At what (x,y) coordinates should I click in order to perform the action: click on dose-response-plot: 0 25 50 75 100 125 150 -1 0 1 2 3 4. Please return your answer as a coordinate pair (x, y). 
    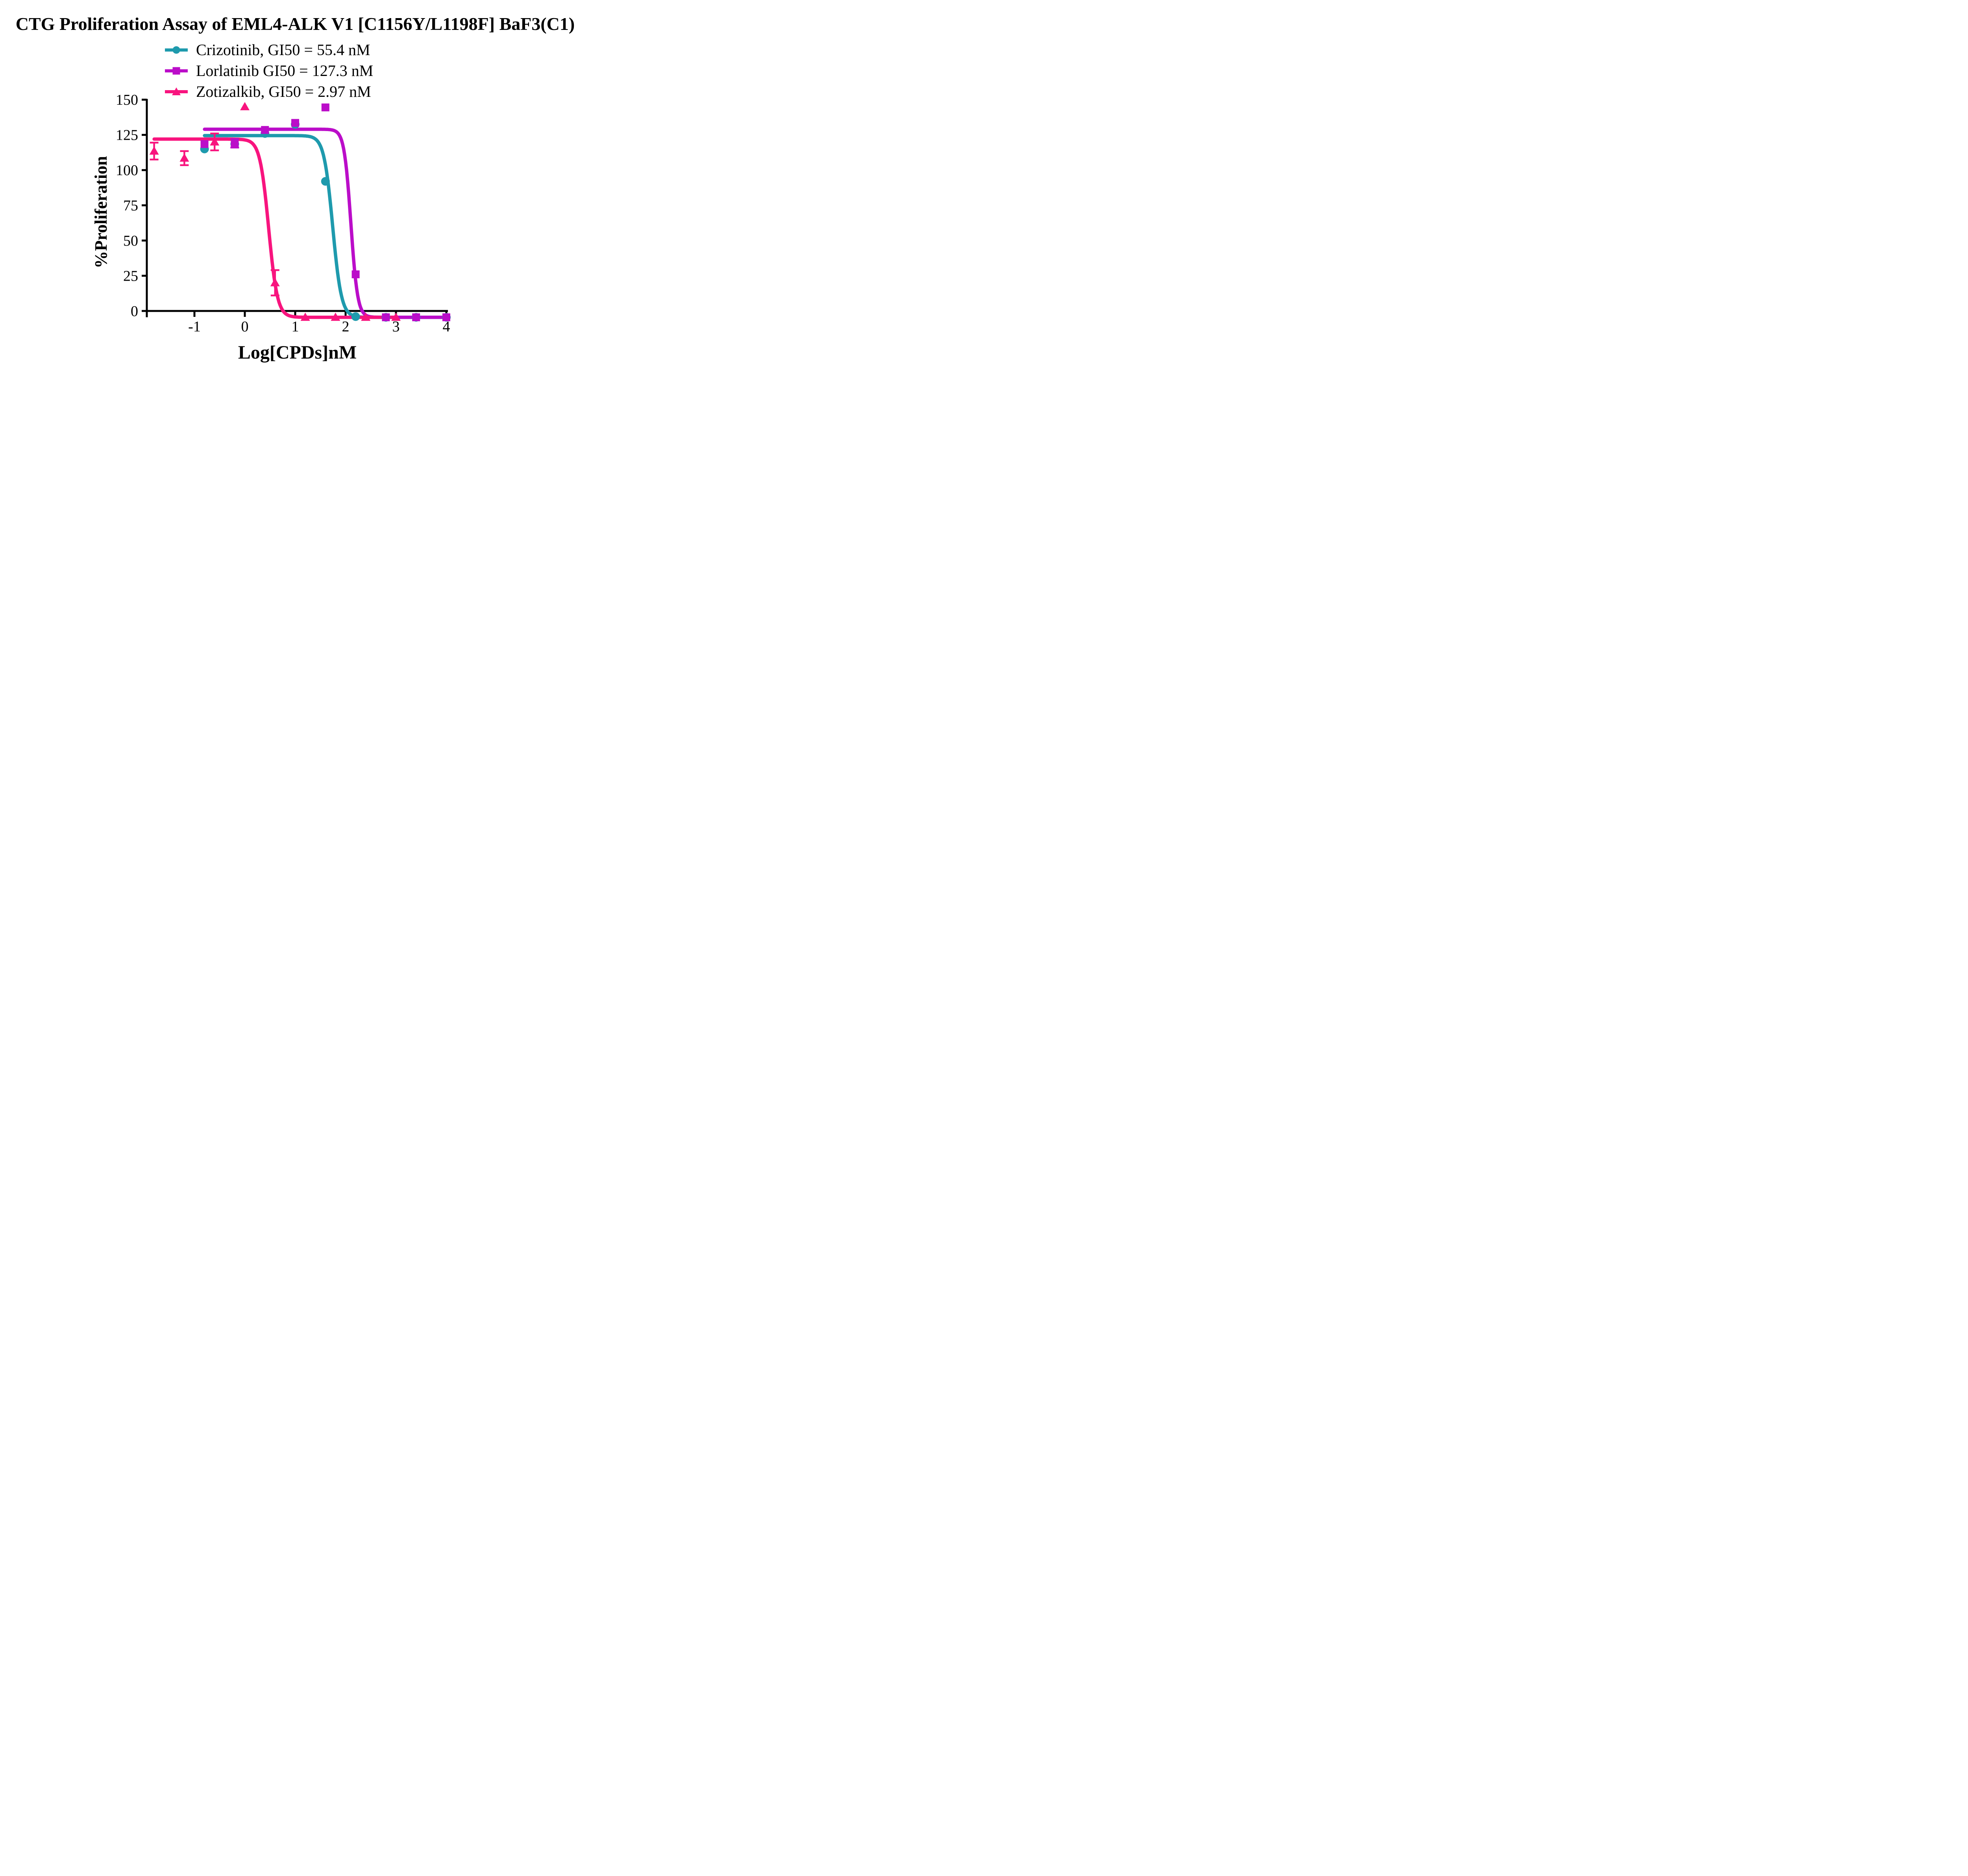
    Looking at the image, I should click on (283, 213).